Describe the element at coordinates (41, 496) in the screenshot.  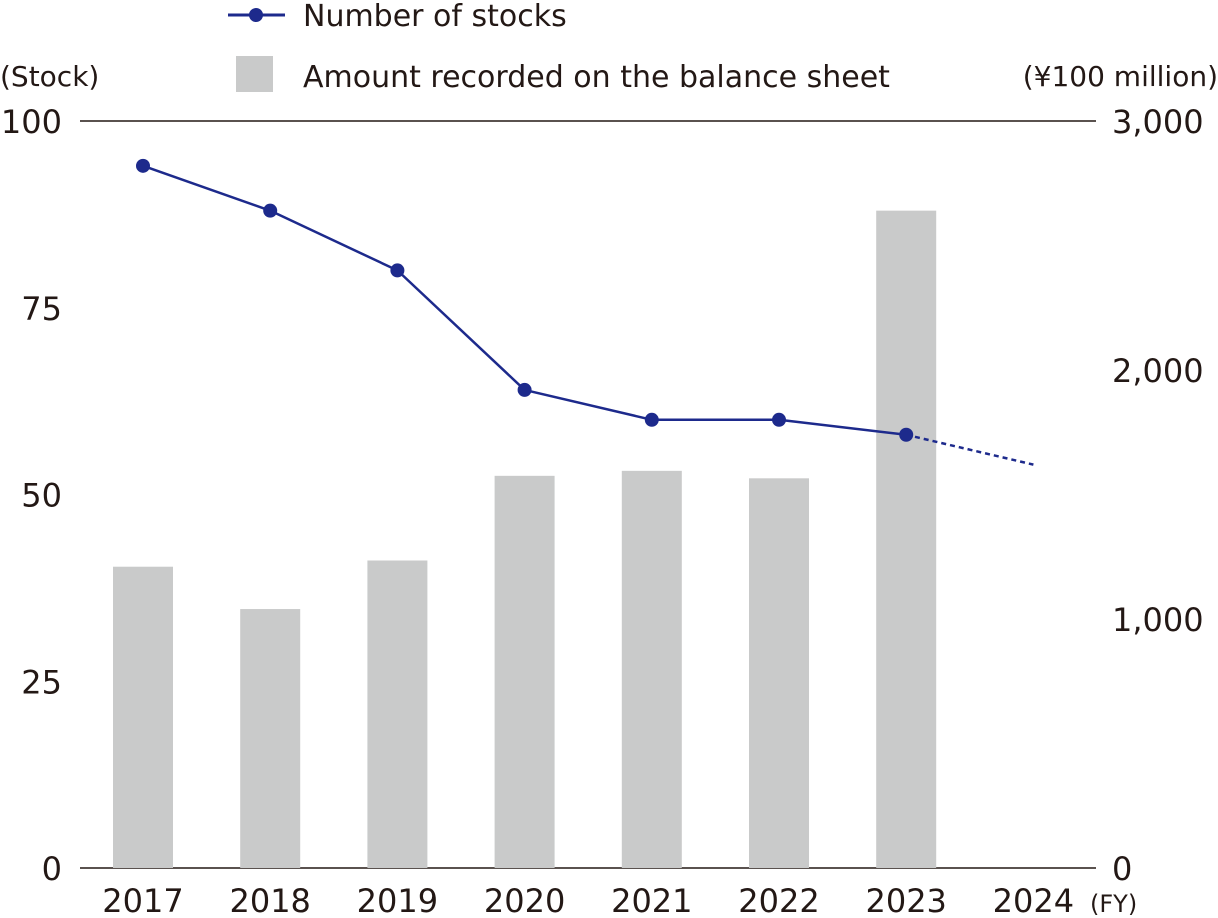
I see `left-tick-label: 50` at that location.